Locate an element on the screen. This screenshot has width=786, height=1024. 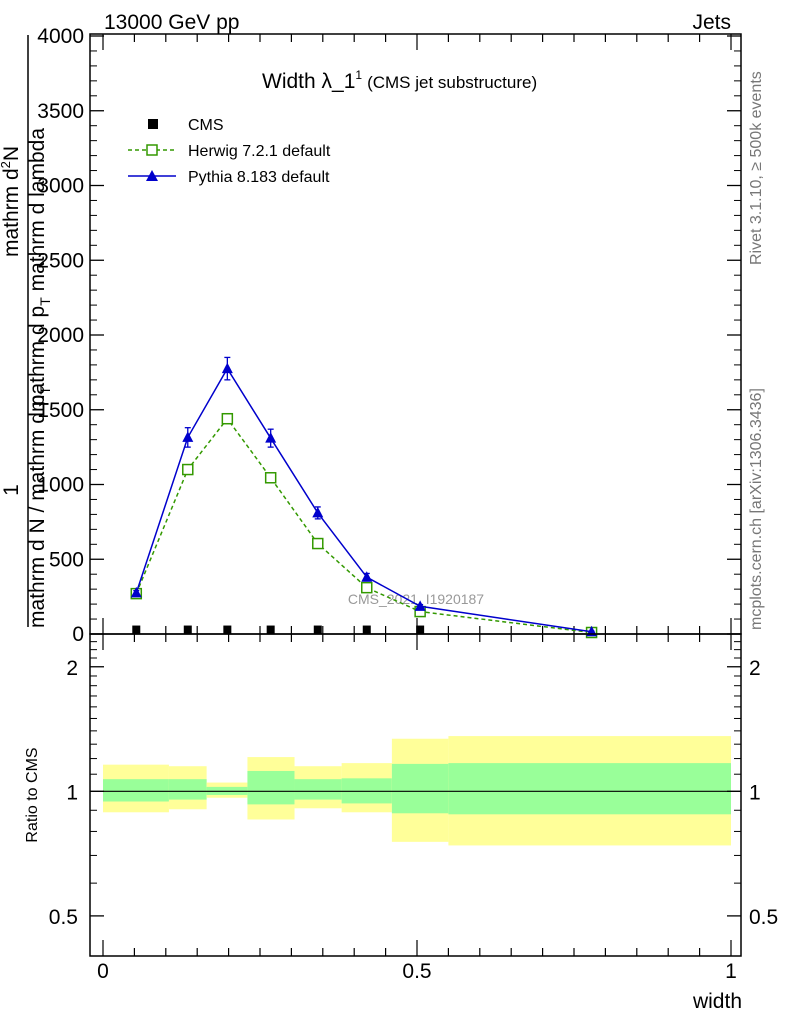
x-tick-label: 1 is located at coordinates (731, 971).